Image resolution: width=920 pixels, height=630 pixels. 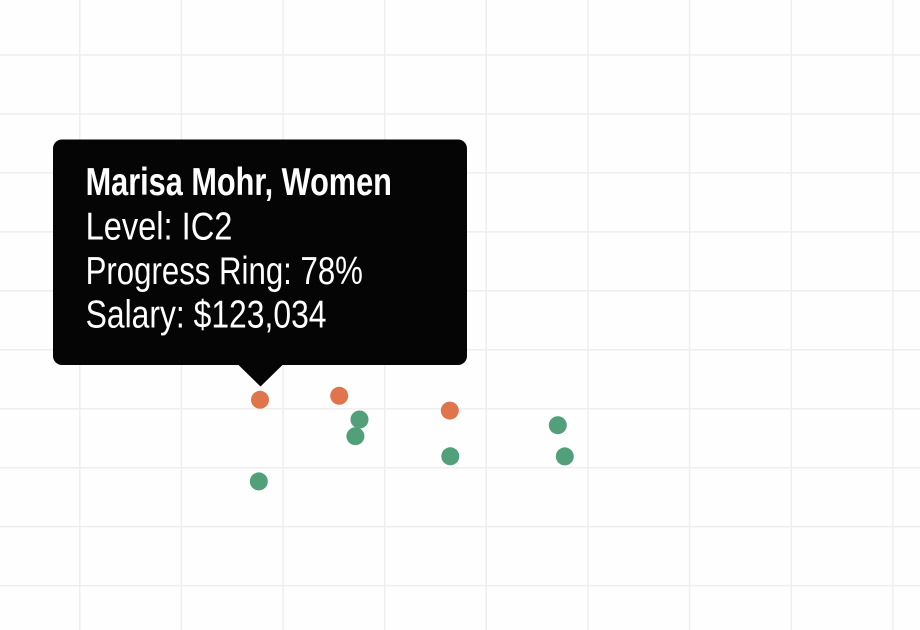 I want to click on svg-text: Salary: $123,034, so click(x=206, y=314).